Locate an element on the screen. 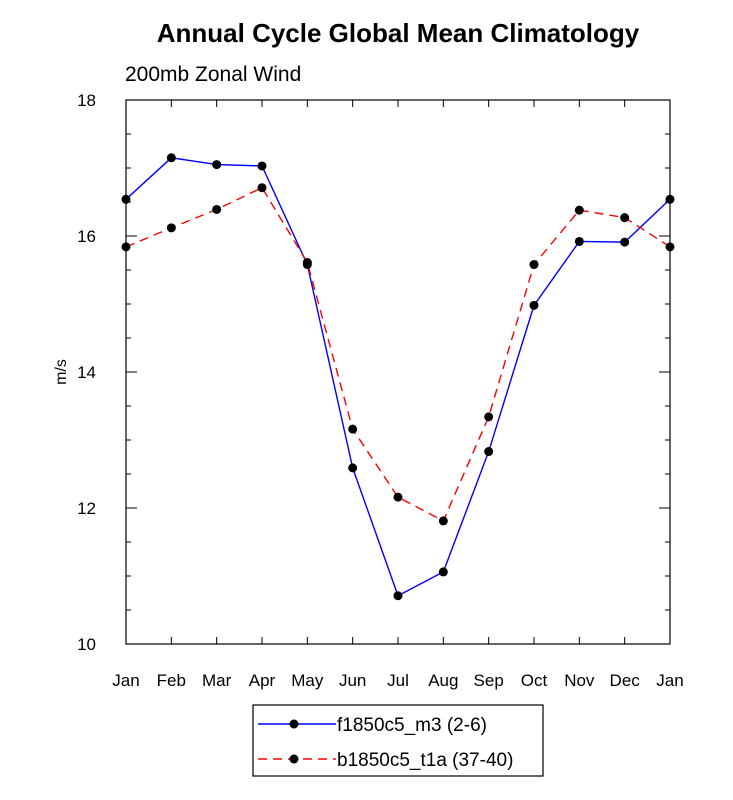 Image resolution: width=733 pixels, height=800 pixels. x-tick-label: Jul is located at coordinates (398, 680).